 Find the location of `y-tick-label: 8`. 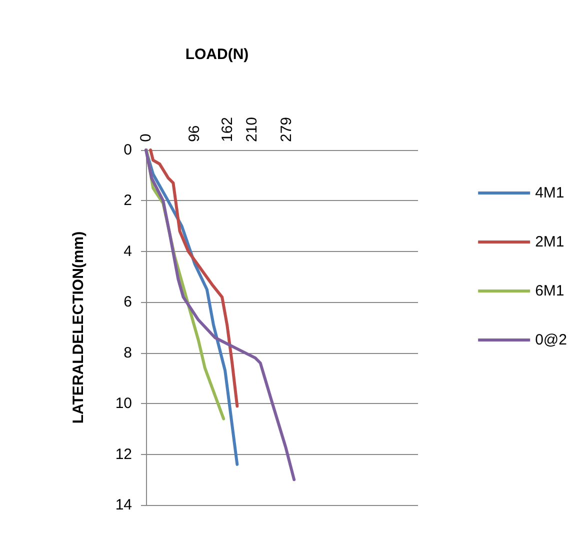

y-tick-label: 8 is located at coordinates (128, 353).